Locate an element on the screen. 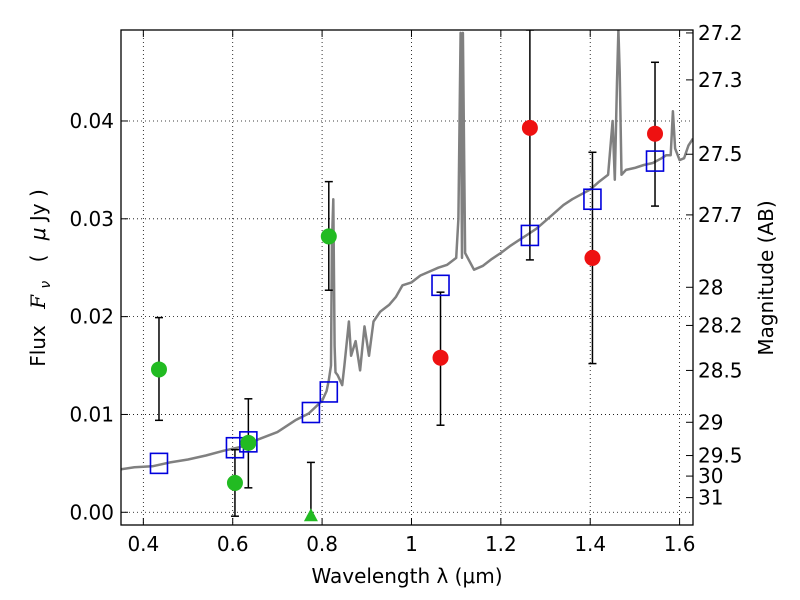 The height and width of the screenshot is (600, 800). y-axis-title-units-open: ( is located at coordinates (38, 259).